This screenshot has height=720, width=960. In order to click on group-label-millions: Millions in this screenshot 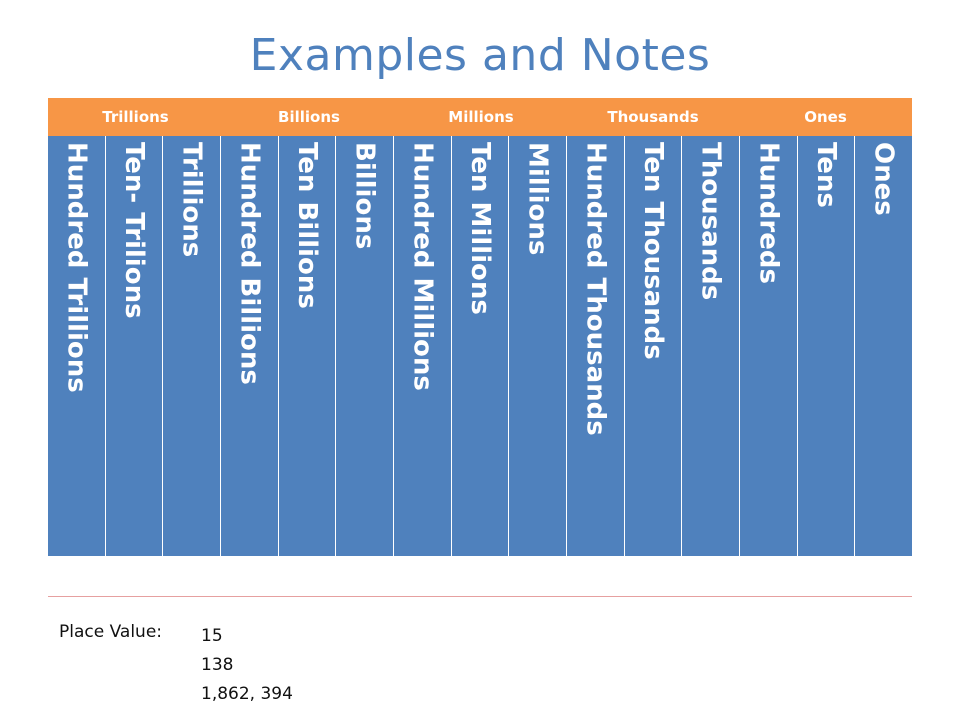, I will do `click(481, 117)`.